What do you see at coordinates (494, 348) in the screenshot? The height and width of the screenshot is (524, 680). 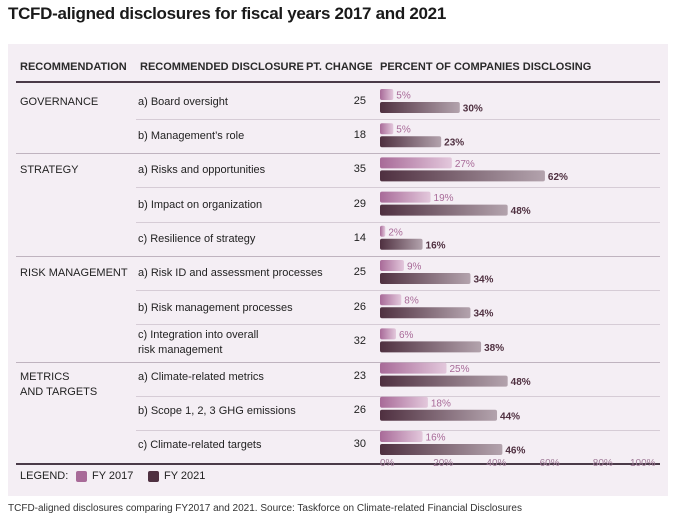 I see `data-label-fy2021: 38%` at bounding box center [494, 348].